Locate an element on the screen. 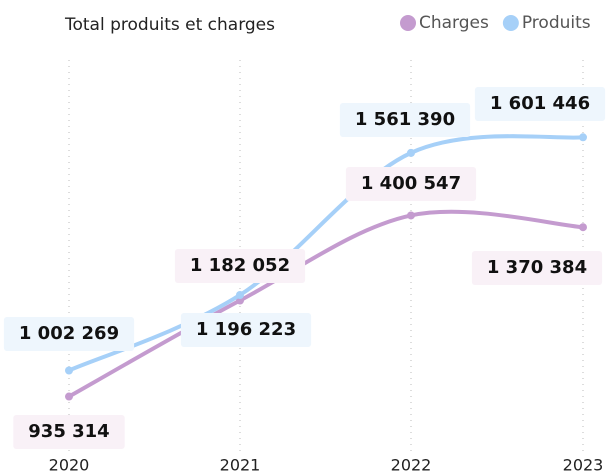 The width and height of the screenshot is (606, 476). data-label: 1 561 390 is located at coordinates (405, 120).